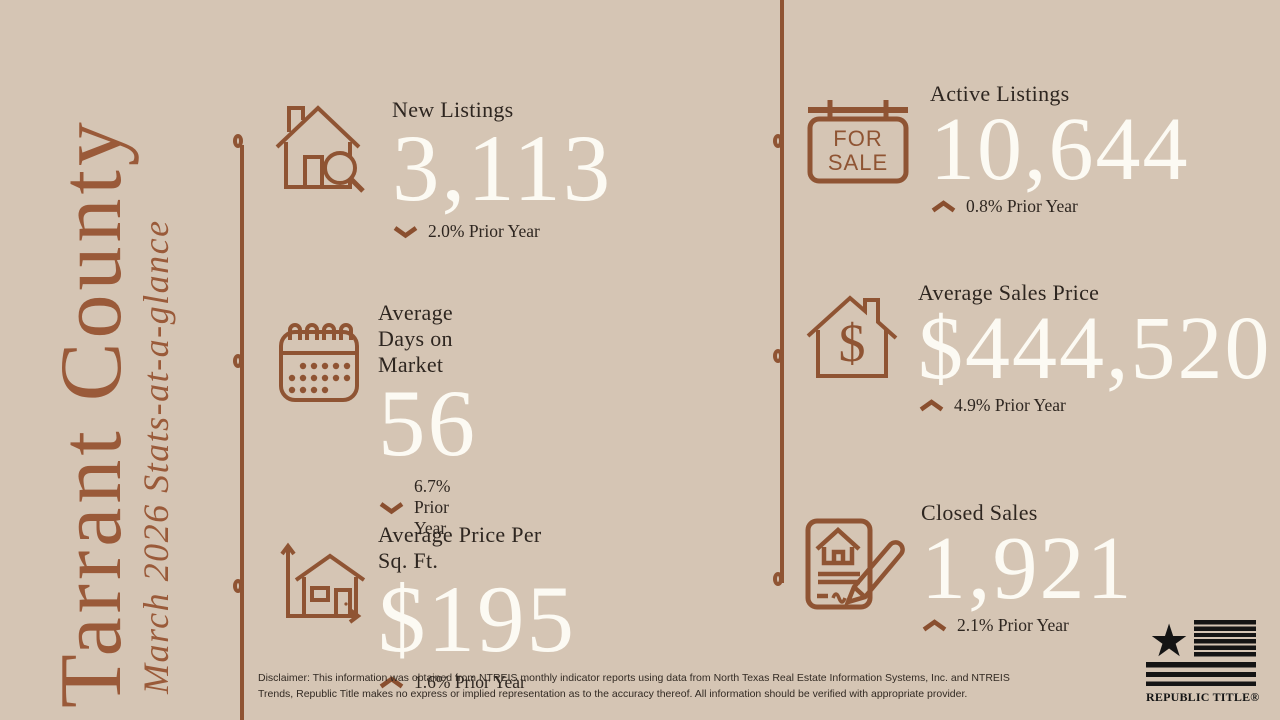  I want to click on stat-value: 3,113, so click(502, 168).